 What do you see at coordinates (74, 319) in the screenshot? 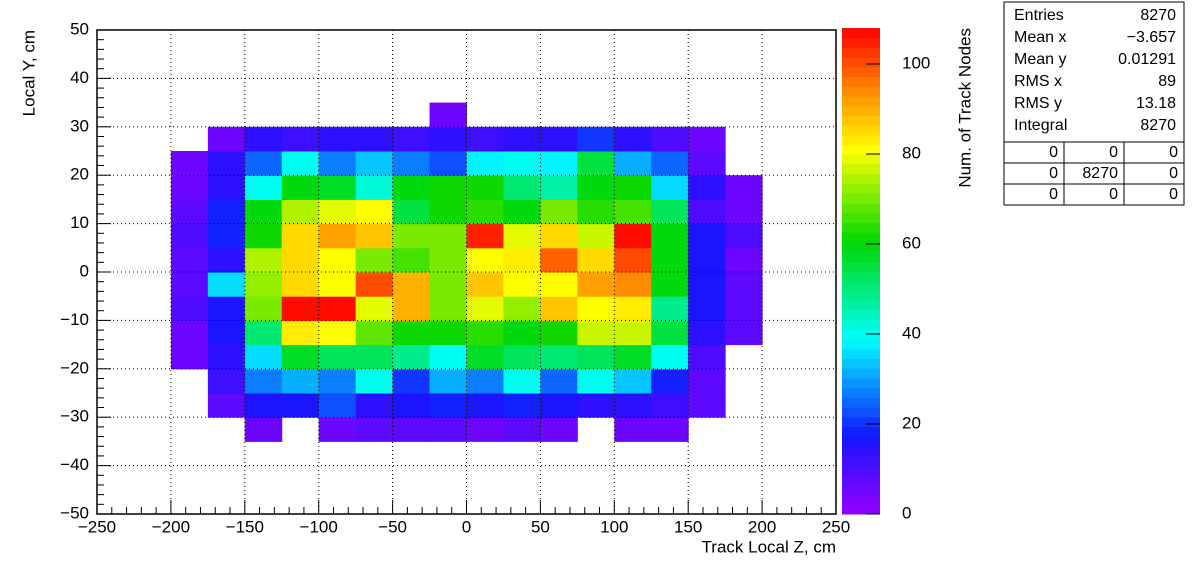
I see `y-tick-label: −10` at bounding box center [74, 319].